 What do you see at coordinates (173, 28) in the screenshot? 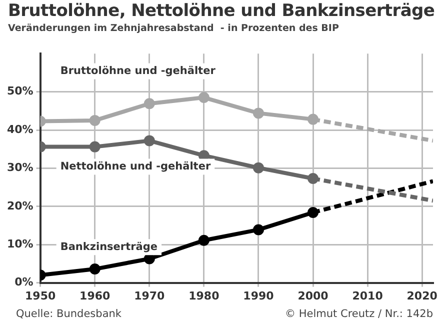
I see `chart-subtitle: Veränderungen im Zehnjahresabstand - in Prozenten des BIP` at bounding box center [173, 28].